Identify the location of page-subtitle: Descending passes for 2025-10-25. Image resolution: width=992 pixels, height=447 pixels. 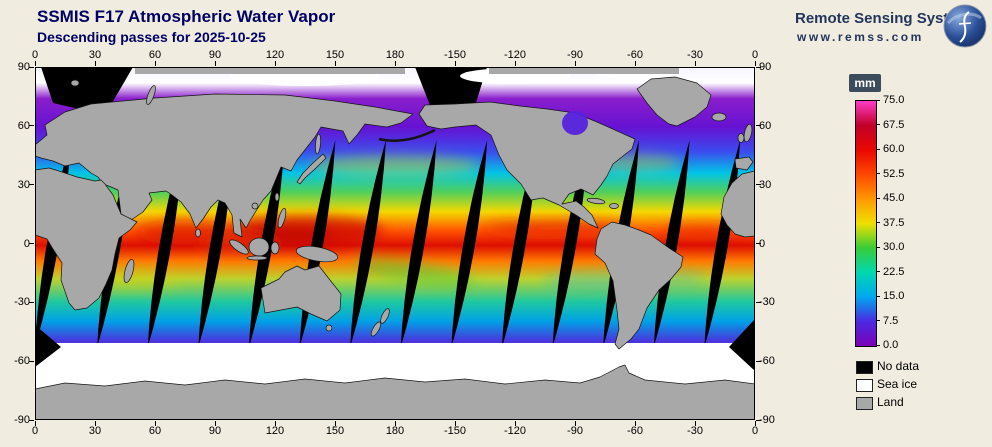
(151, 37).